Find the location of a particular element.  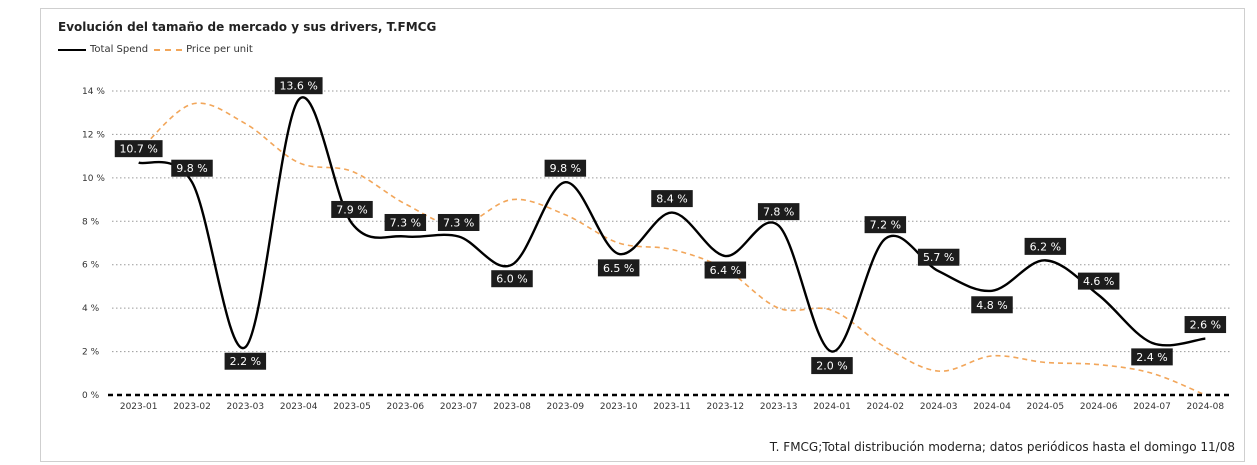

data-label-total-spend: 4.8 % is located at coordinates (992, 305).